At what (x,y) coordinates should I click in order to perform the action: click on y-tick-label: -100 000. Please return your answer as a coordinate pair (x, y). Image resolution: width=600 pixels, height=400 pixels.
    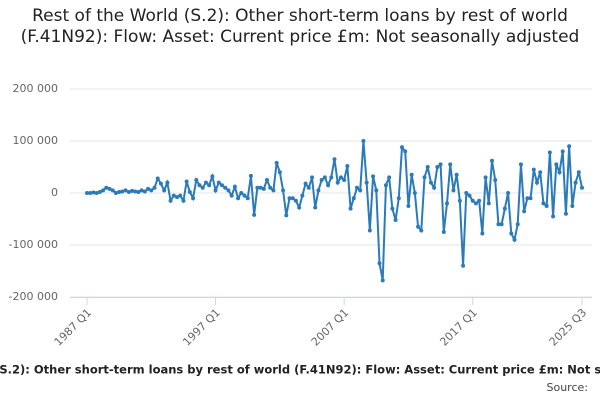
    Looking at the image, I should click on (33, 244).